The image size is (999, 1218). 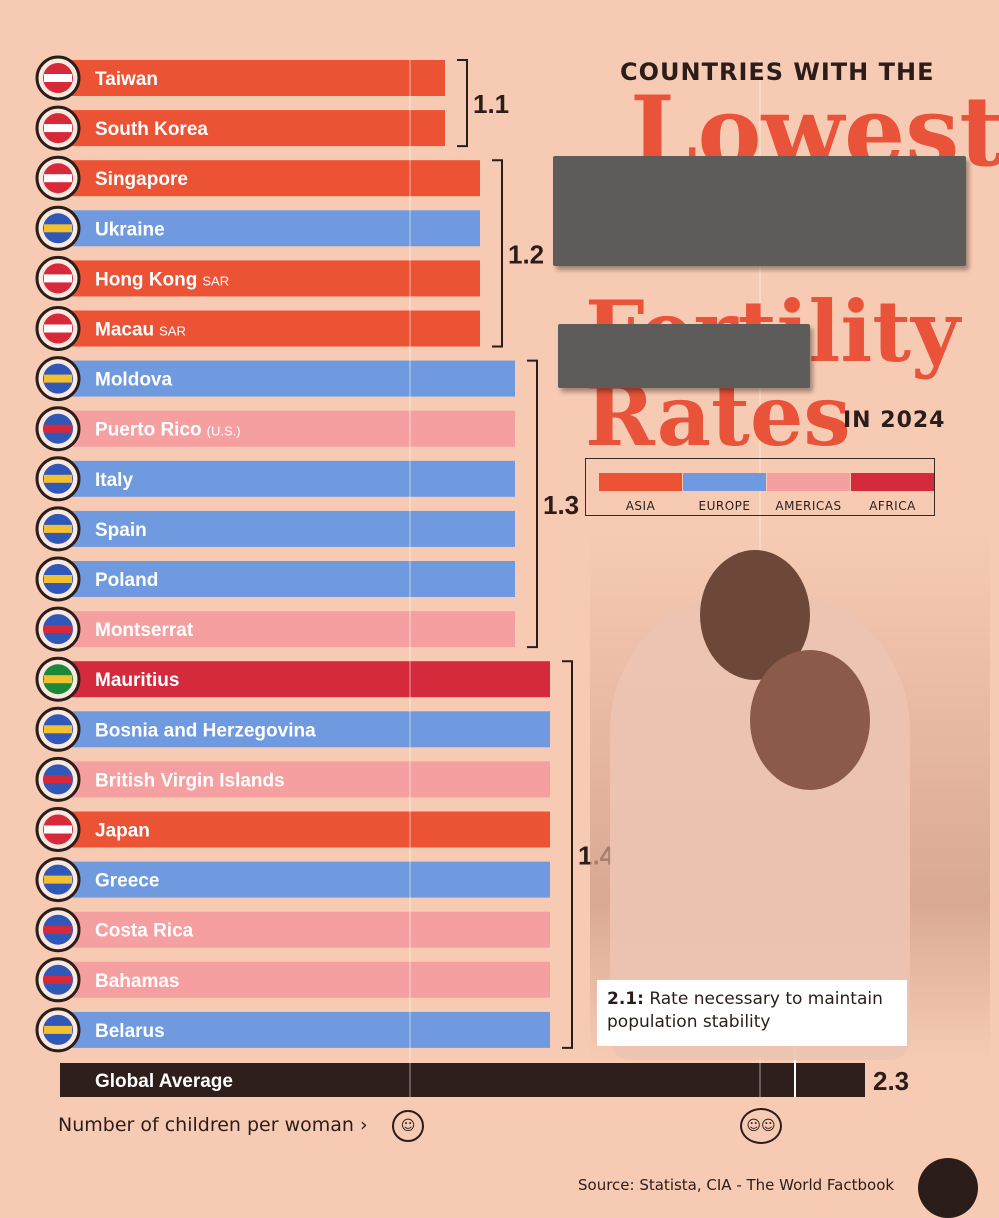 What do you see at coordinates (625, 999) in the screenshot?
I see `annotation-value: 2.1:` at bounding box center [625, 999].